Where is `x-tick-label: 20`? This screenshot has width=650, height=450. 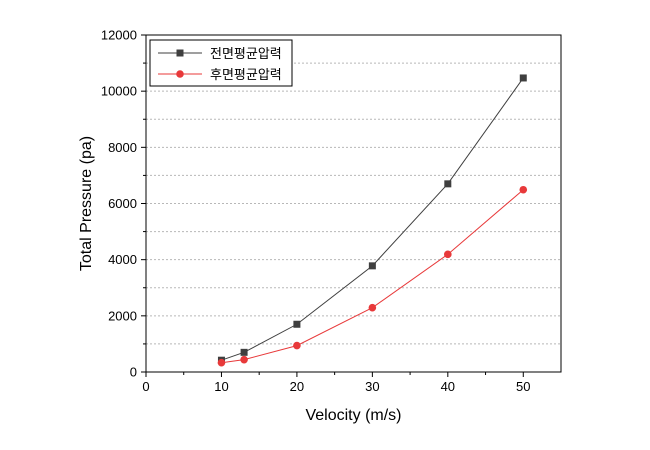
x-tick-label: 20 is located at coordinates (297, 386).